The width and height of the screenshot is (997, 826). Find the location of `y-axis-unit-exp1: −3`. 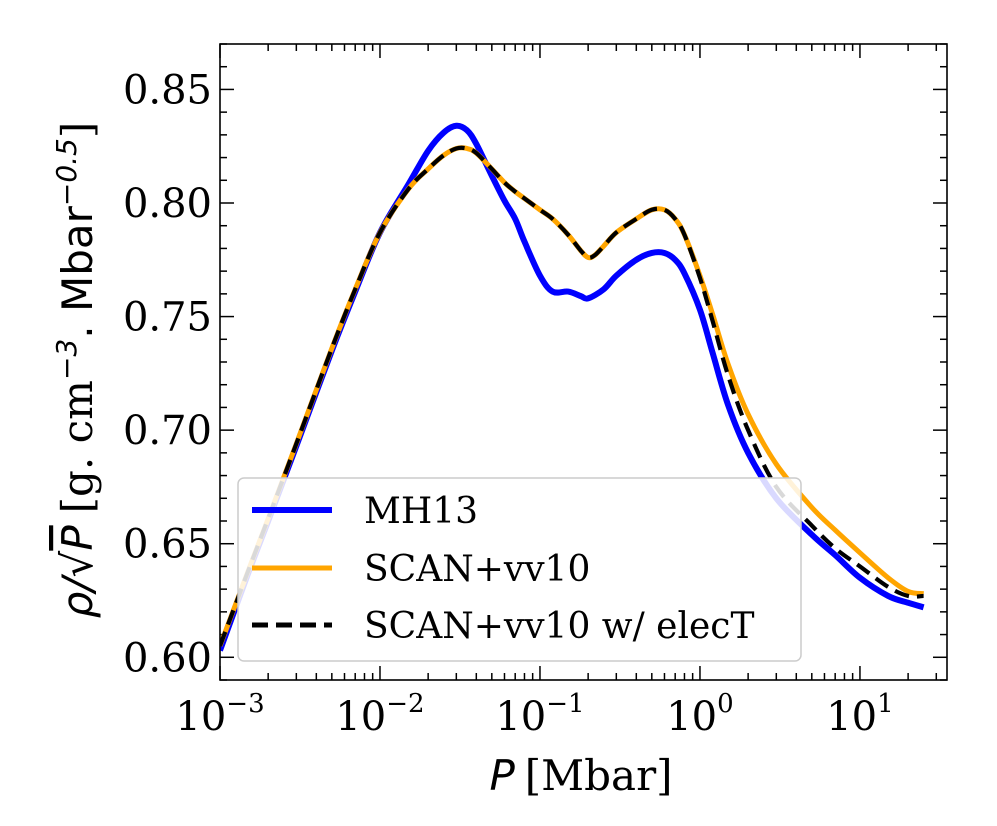

y-axis-unit-exp1: −3 is located at coordinates (66, 359).